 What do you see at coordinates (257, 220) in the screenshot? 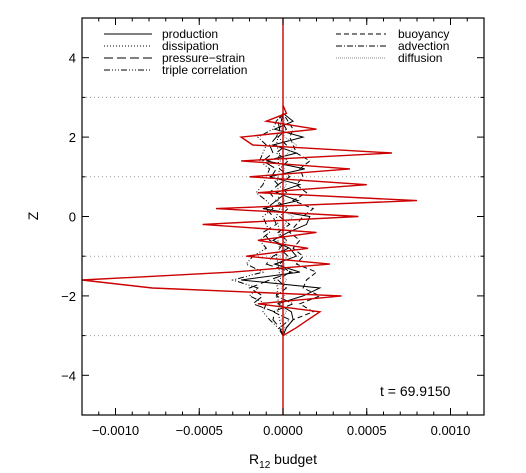
I see `series-line-triple-correlation` at bounding box center [257, 220].